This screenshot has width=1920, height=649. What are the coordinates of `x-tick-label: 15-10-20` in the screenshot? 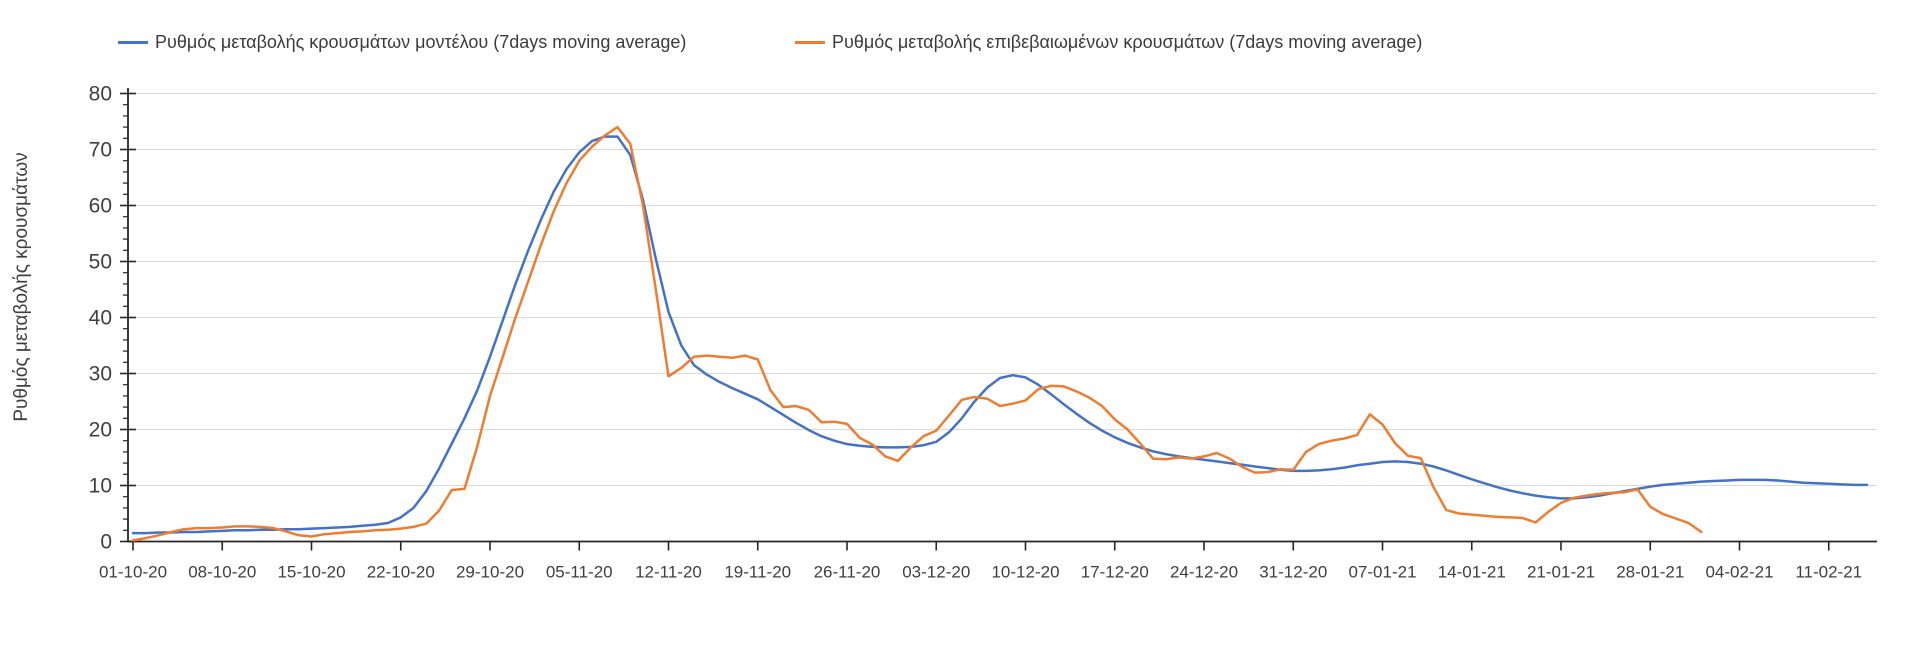 It's located at (311, 572).